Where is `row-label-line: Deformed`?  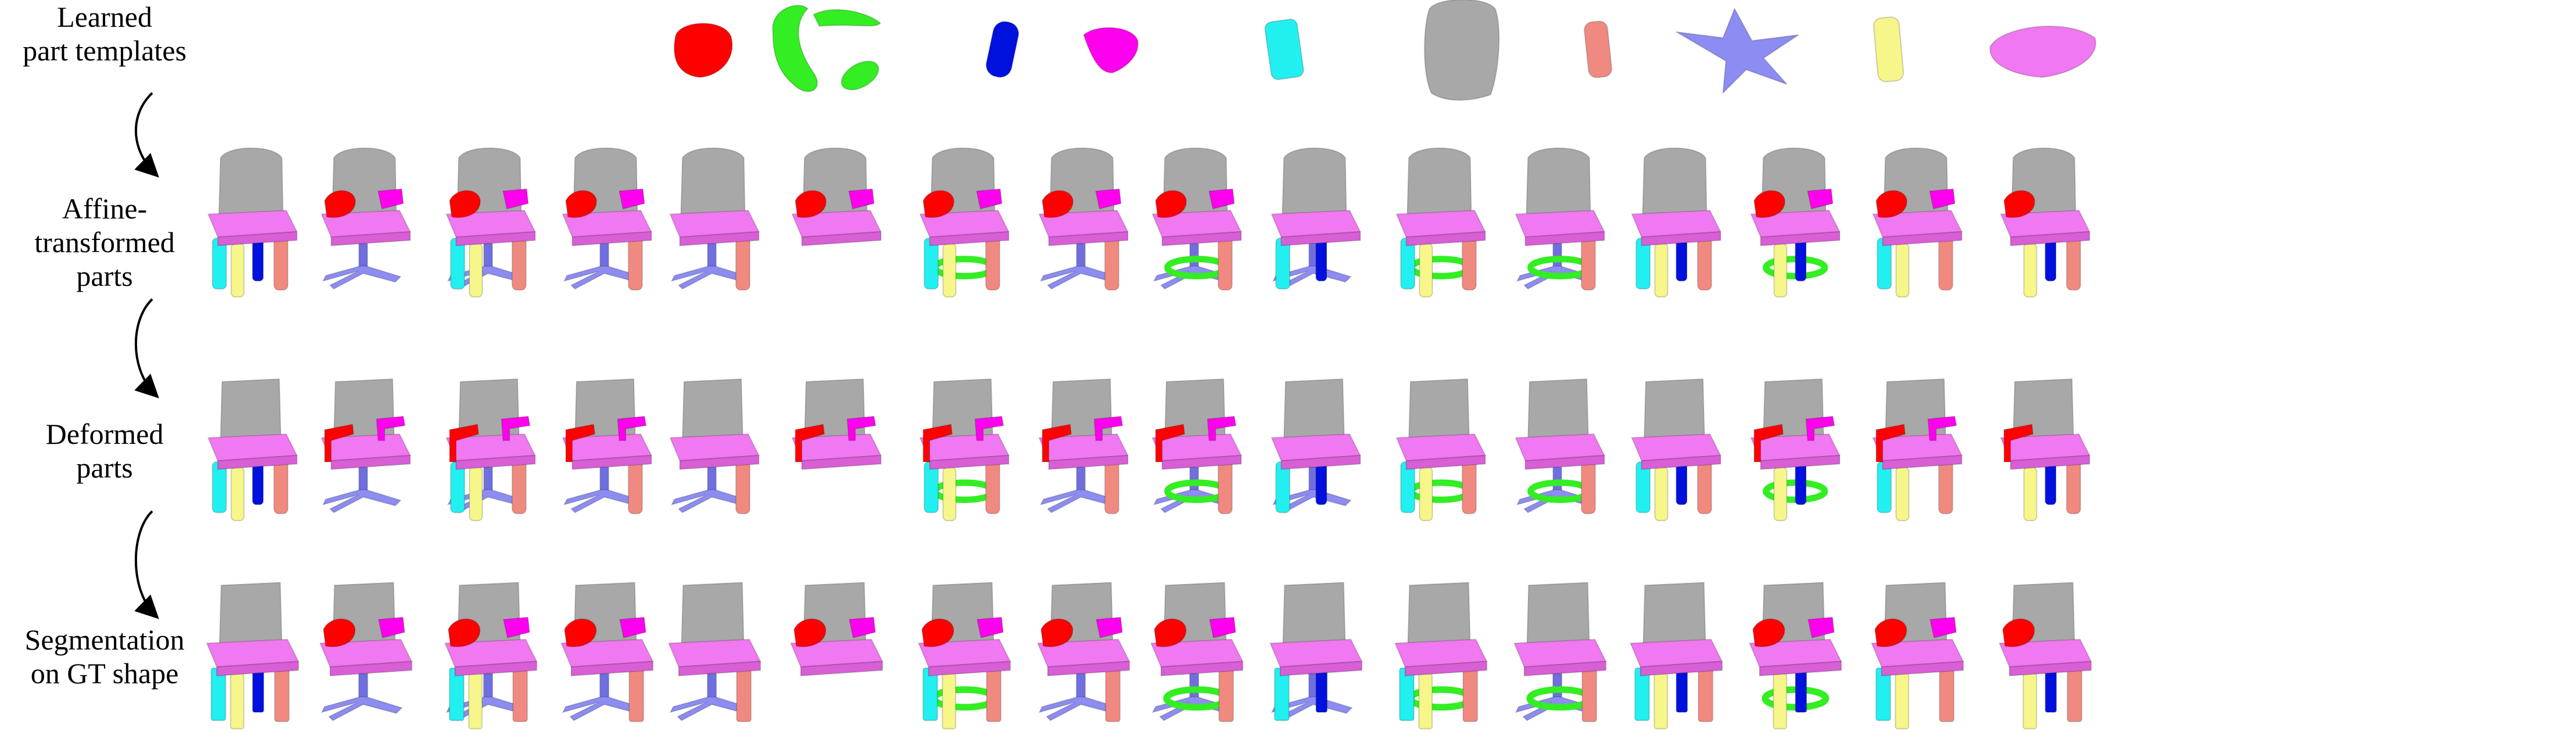
row-label-line: Deformed is located at coordinates (104, 434).